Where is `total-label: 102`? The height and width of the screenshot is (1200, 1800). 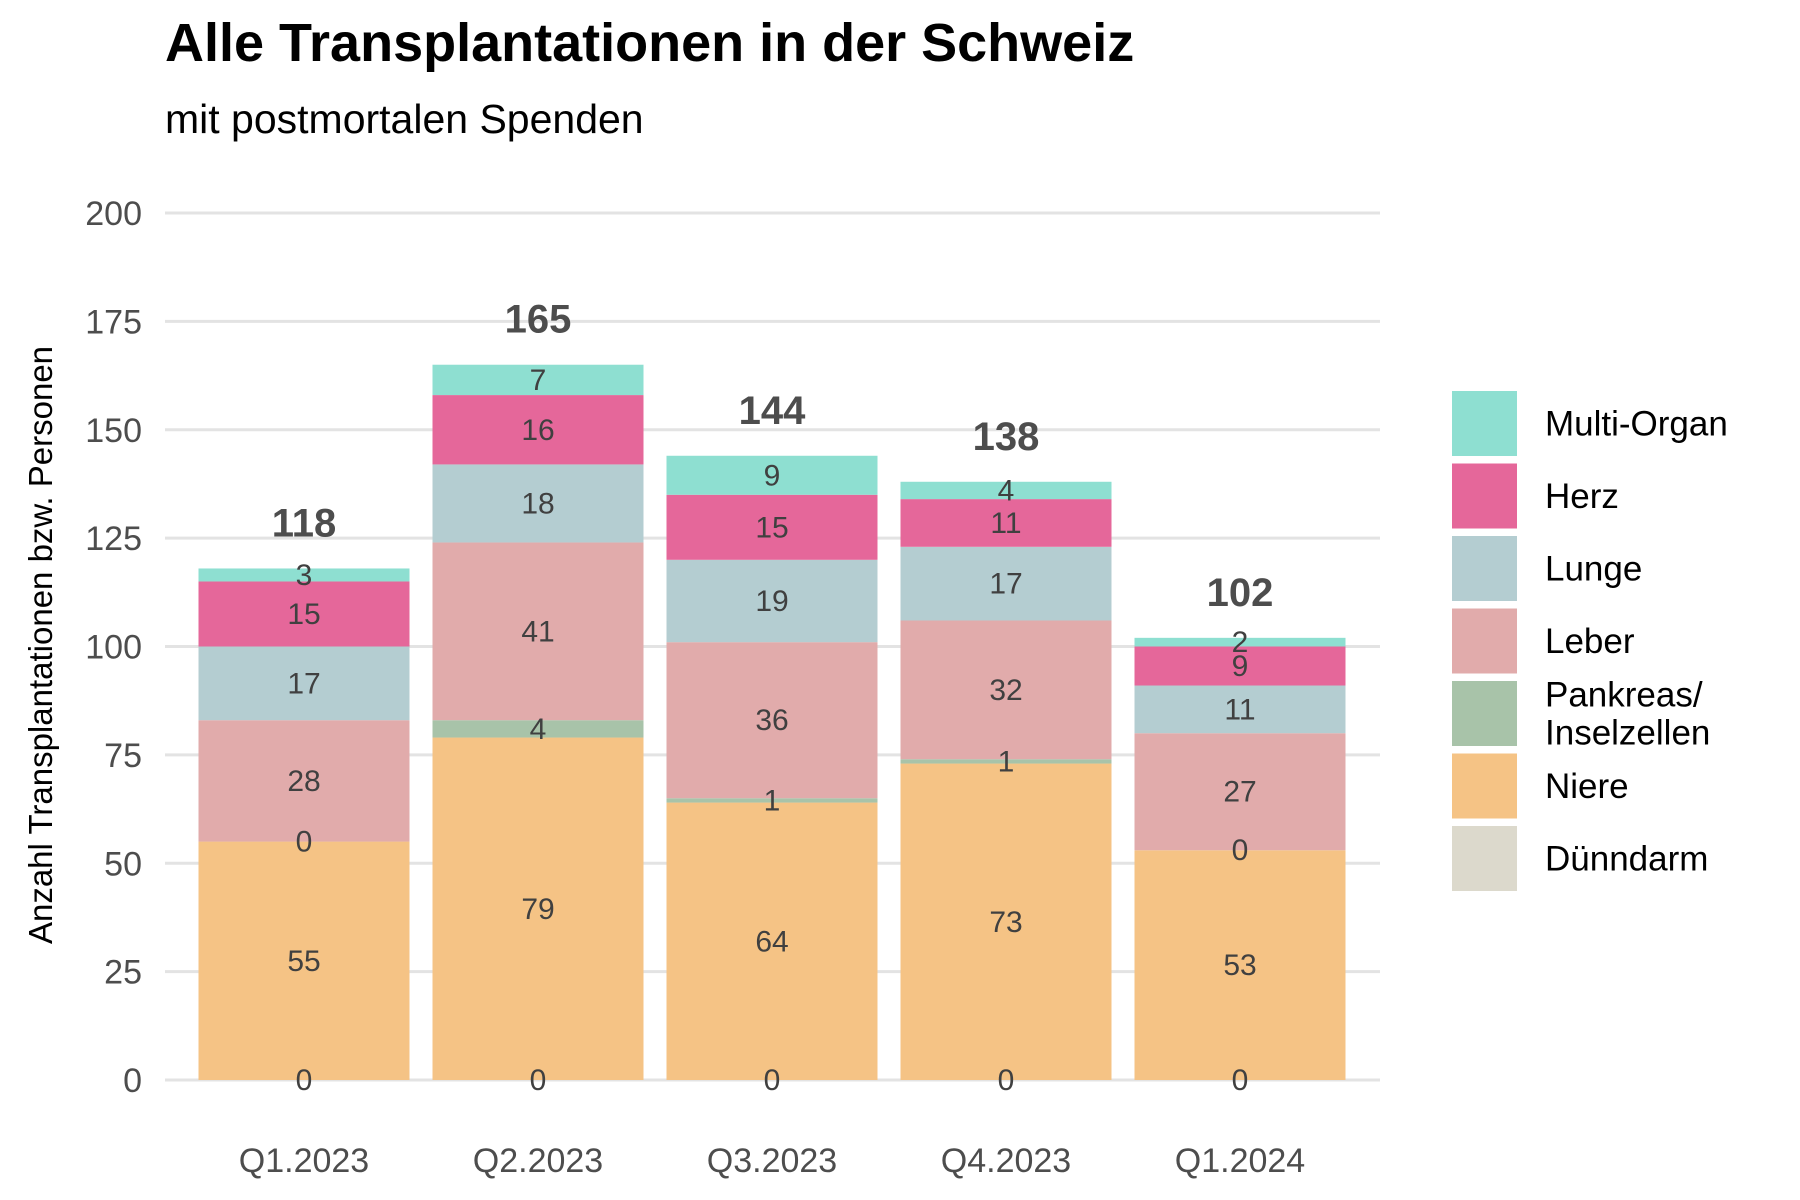 total-label: 102 is located at coordinates (1240, 593).